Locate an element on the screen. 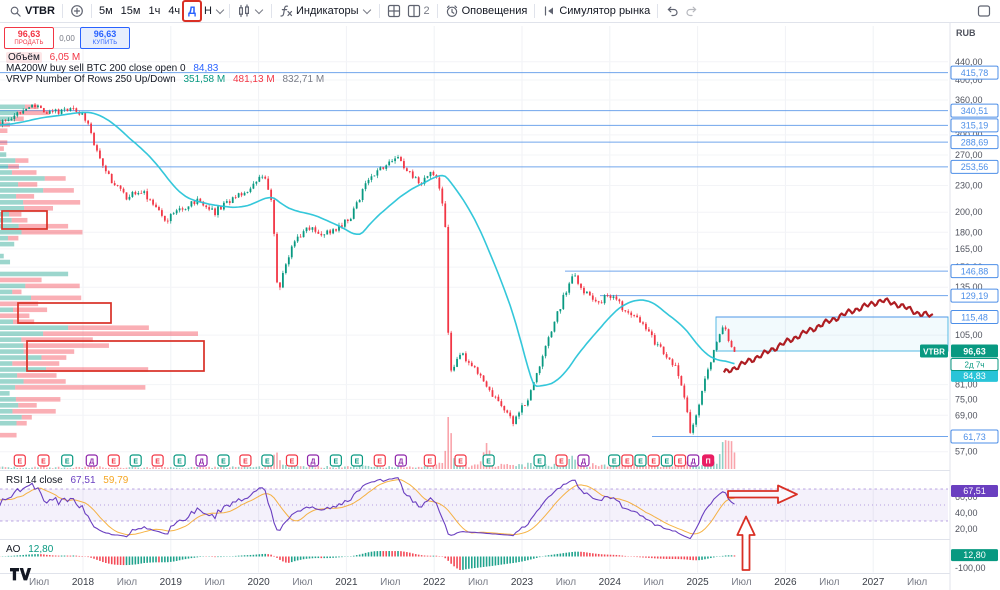  layout-grid-button is located at coordinates (394, 11).